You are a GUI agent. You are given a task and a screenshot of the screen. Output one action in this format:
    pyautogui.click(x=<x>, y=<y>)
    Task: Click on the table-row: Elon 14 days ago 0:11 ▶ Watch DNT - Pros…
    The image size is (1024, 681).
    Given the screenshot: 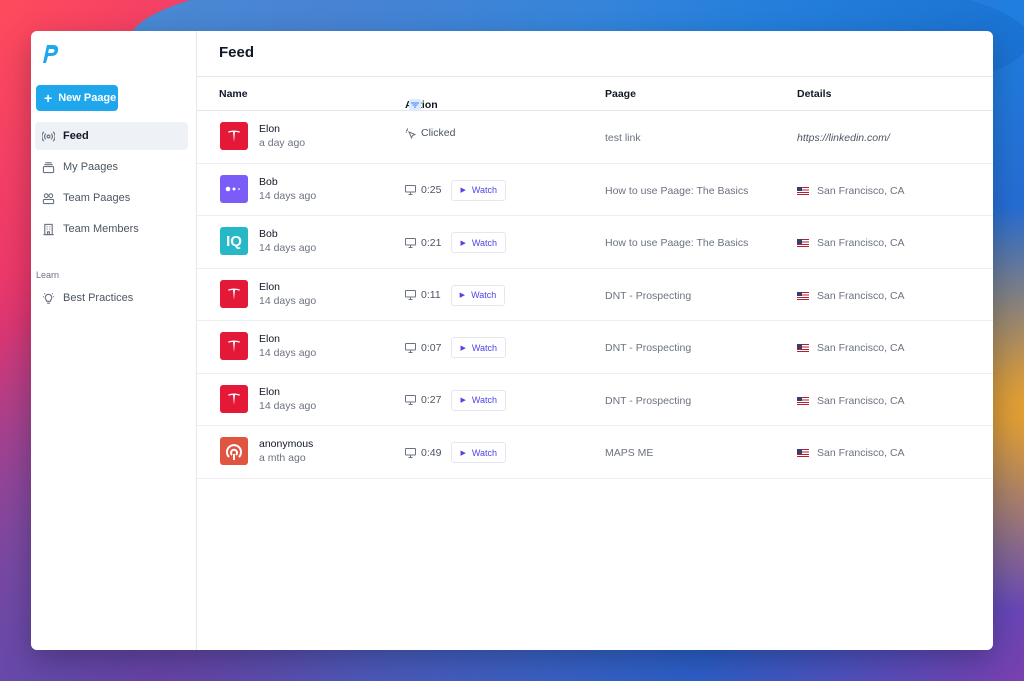 What is the action you would take?
    pyautogui.click(x=595, y=295)
    